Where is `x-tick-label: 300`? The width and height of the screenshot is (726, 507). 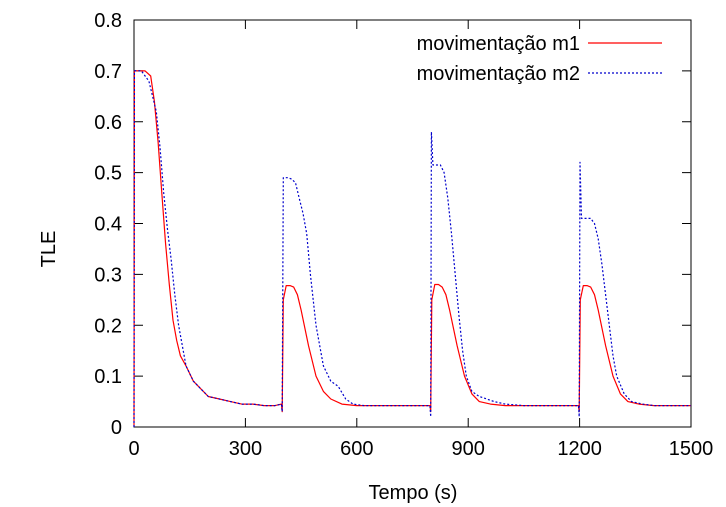
x-tick-label: 300 is located at coordinates (245, 449).